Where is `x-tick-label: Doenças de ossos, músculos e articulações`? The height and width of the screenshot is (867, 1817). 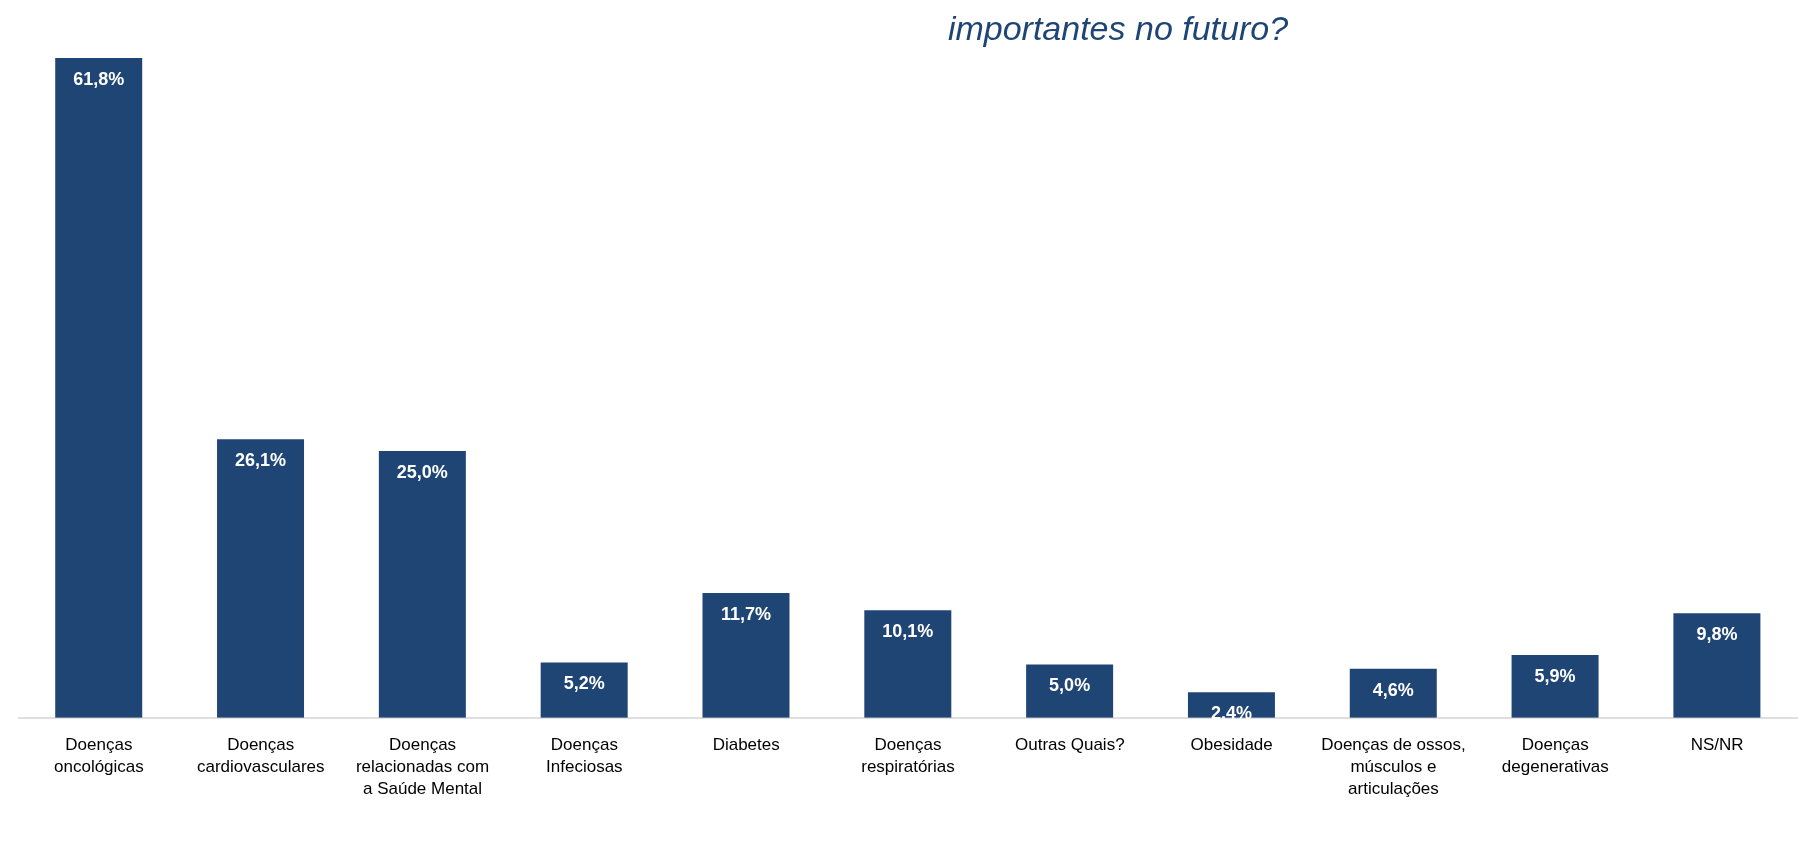
x-tick-label: Doenças de ossos, músculos e articulações is located at coordinates (1393, 766).